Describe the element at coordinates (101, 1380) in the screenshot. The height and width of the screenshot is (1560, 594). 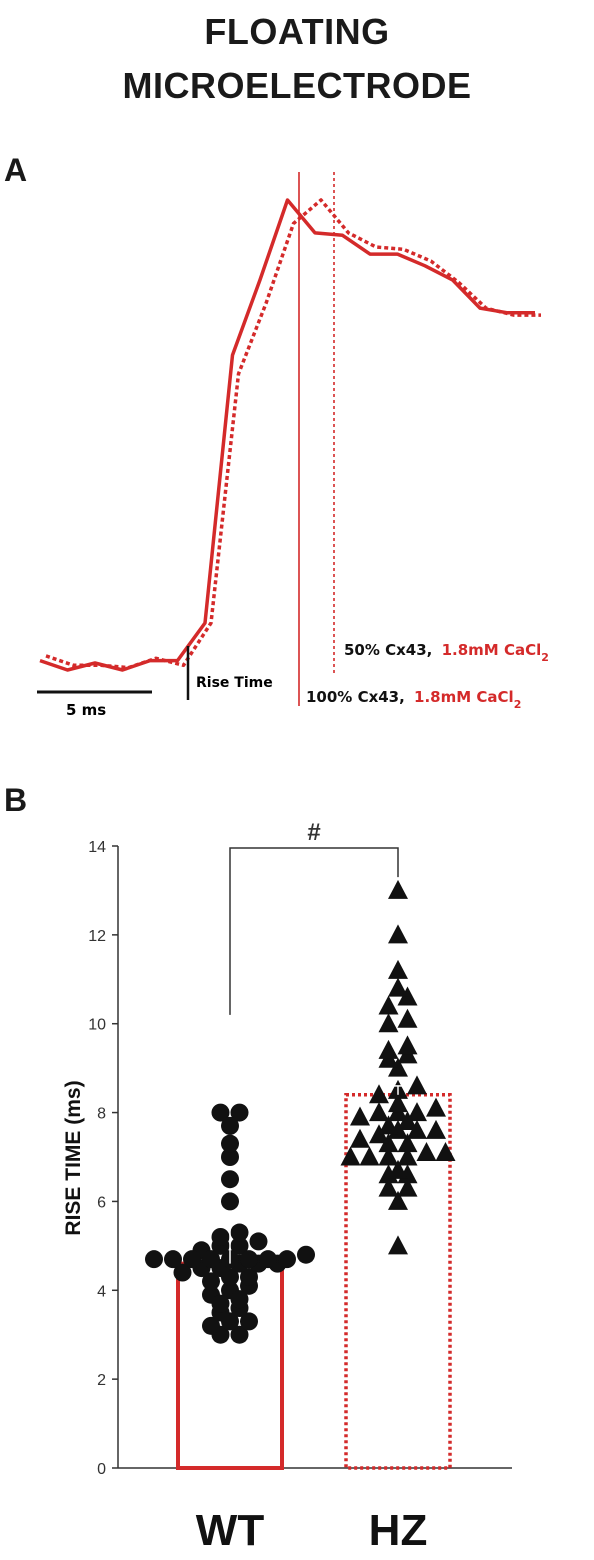
I see `y-tick-label: 2` at that location.